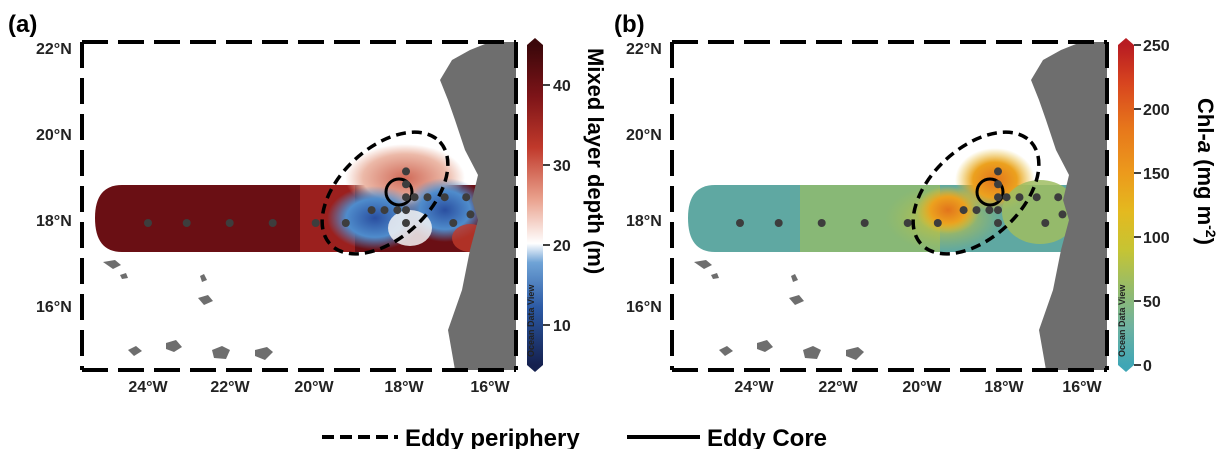 Image resolution: width=1231 pixels, height=449 pixels. I want to click on colorbar-b-title: Chl-a (mg m-2), so click(1206, 171).